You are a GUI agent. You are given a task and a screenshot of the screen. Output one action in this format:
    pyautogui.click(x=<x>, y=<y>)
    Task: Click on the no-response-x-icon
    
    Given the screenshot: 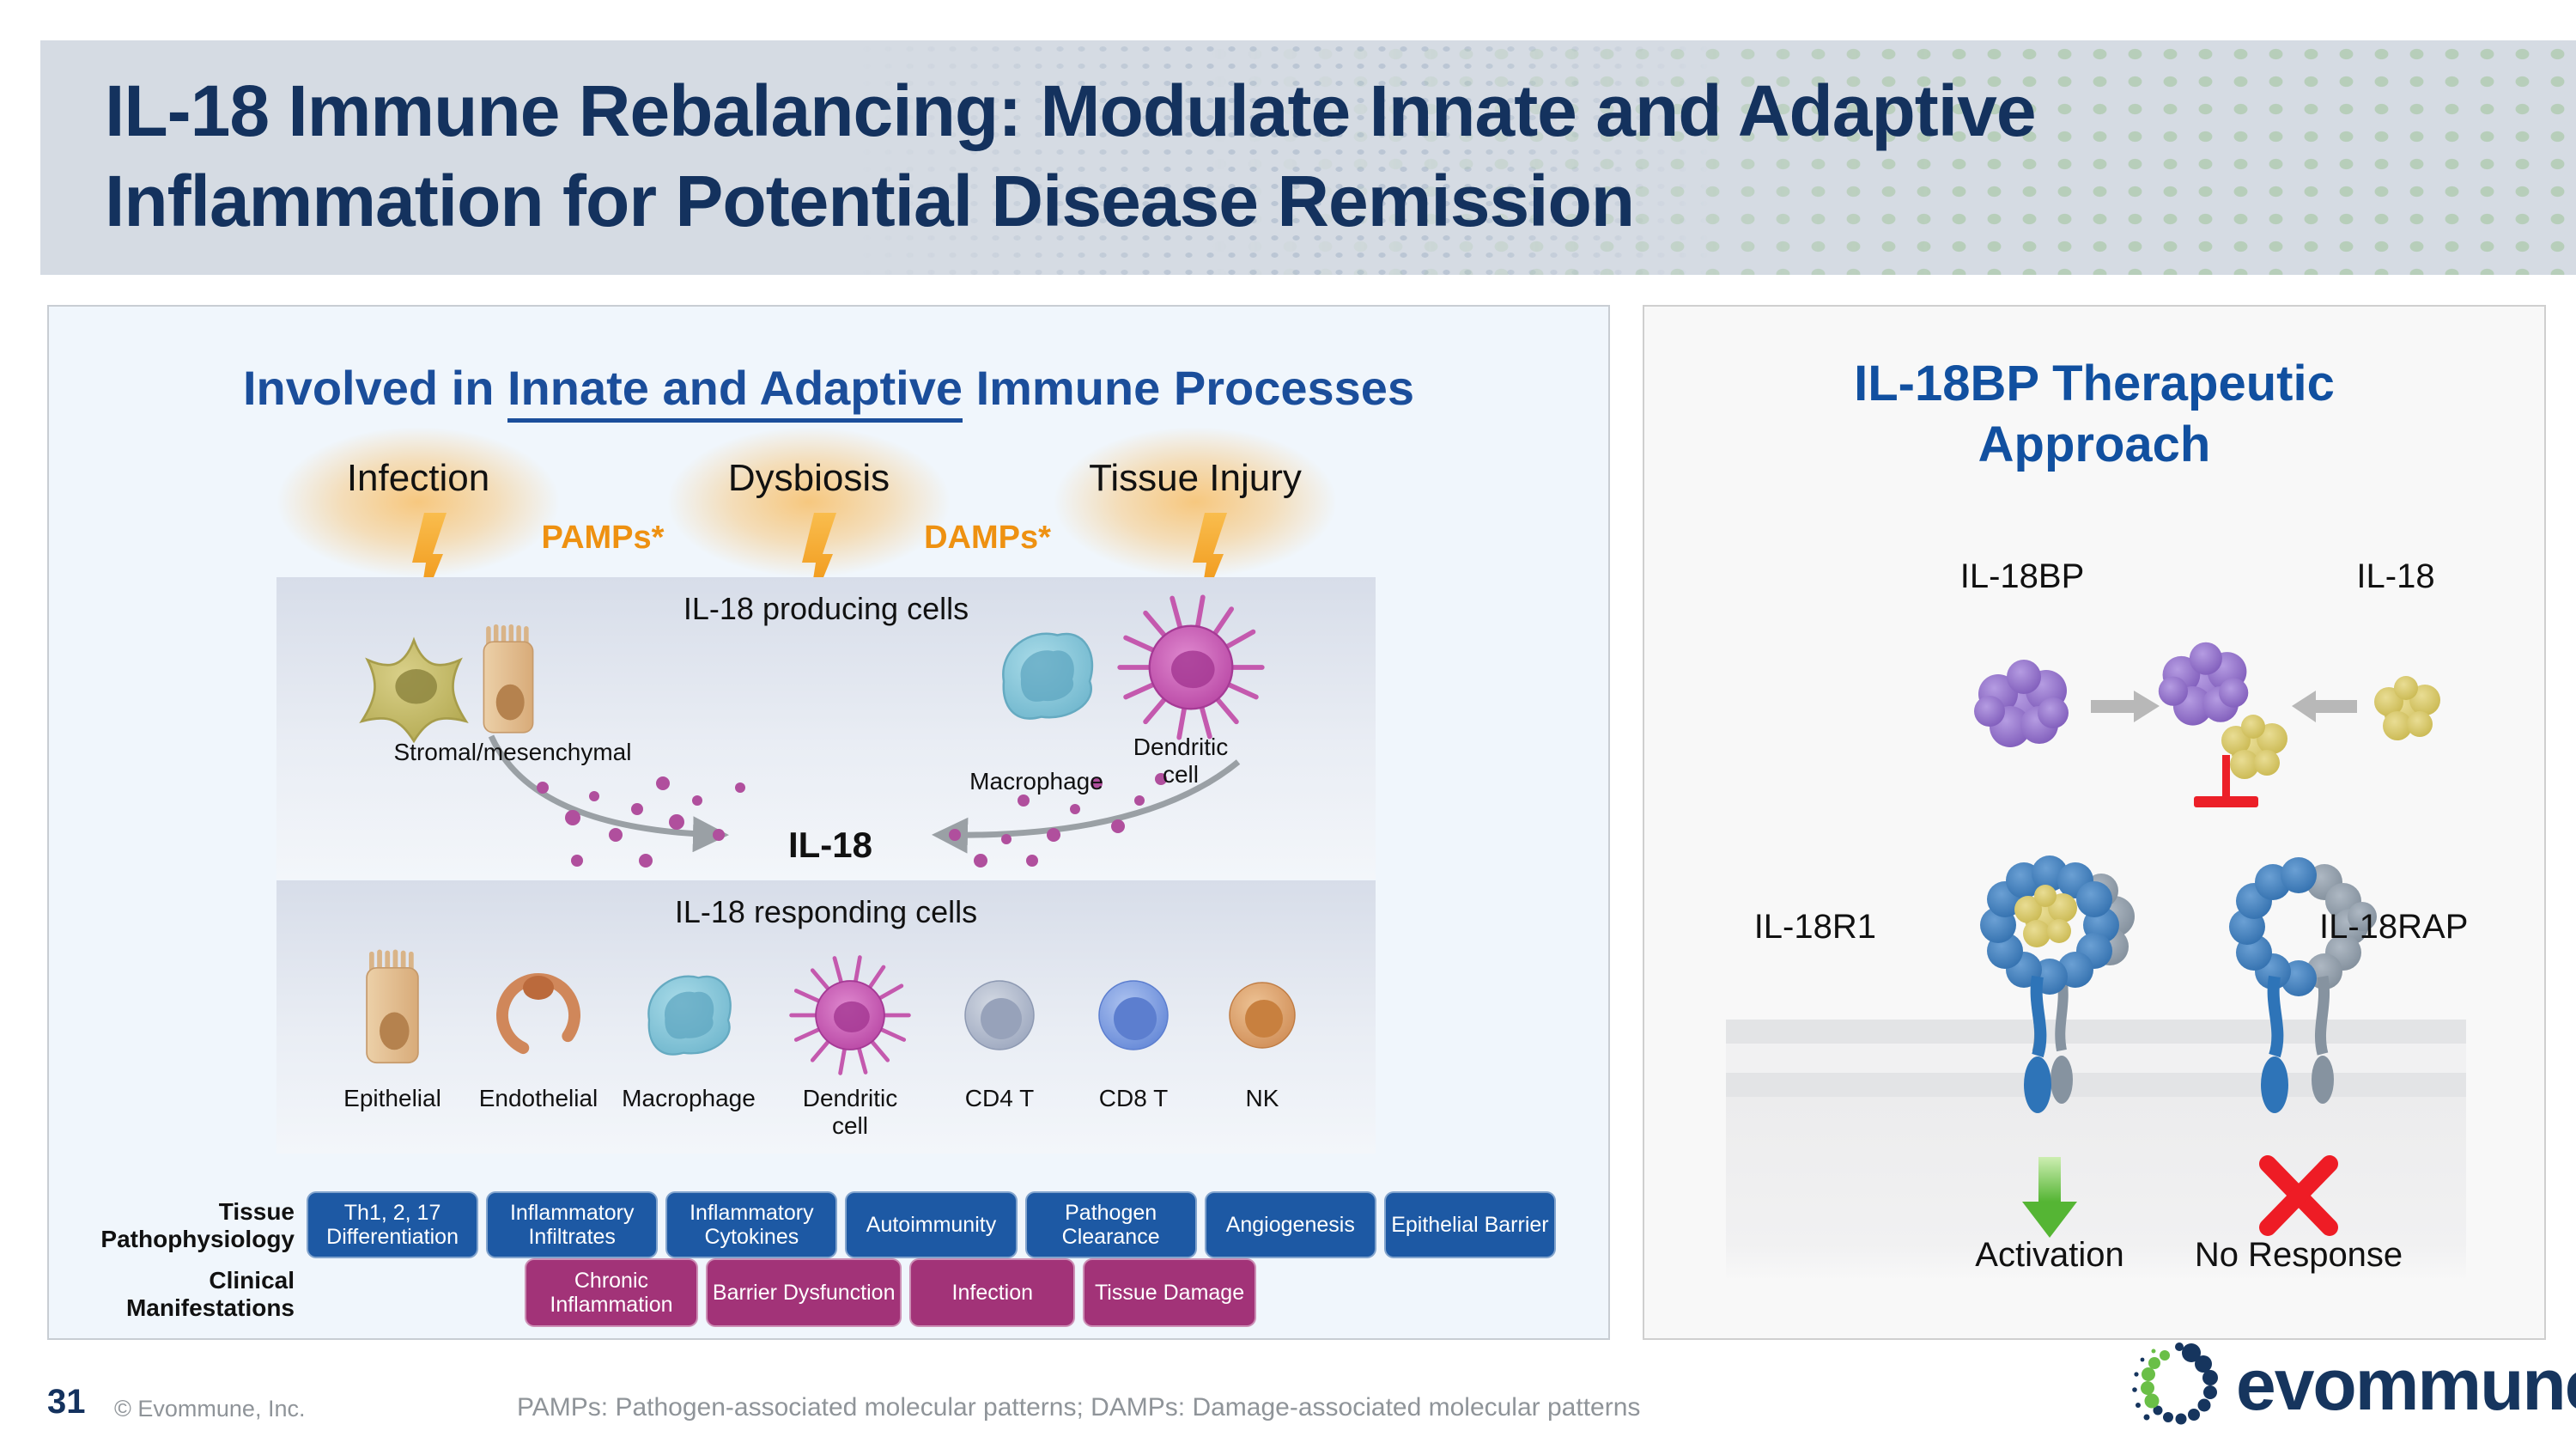 What is the action you would take?
    pyautogui.click(x=2298, y=1195)
    